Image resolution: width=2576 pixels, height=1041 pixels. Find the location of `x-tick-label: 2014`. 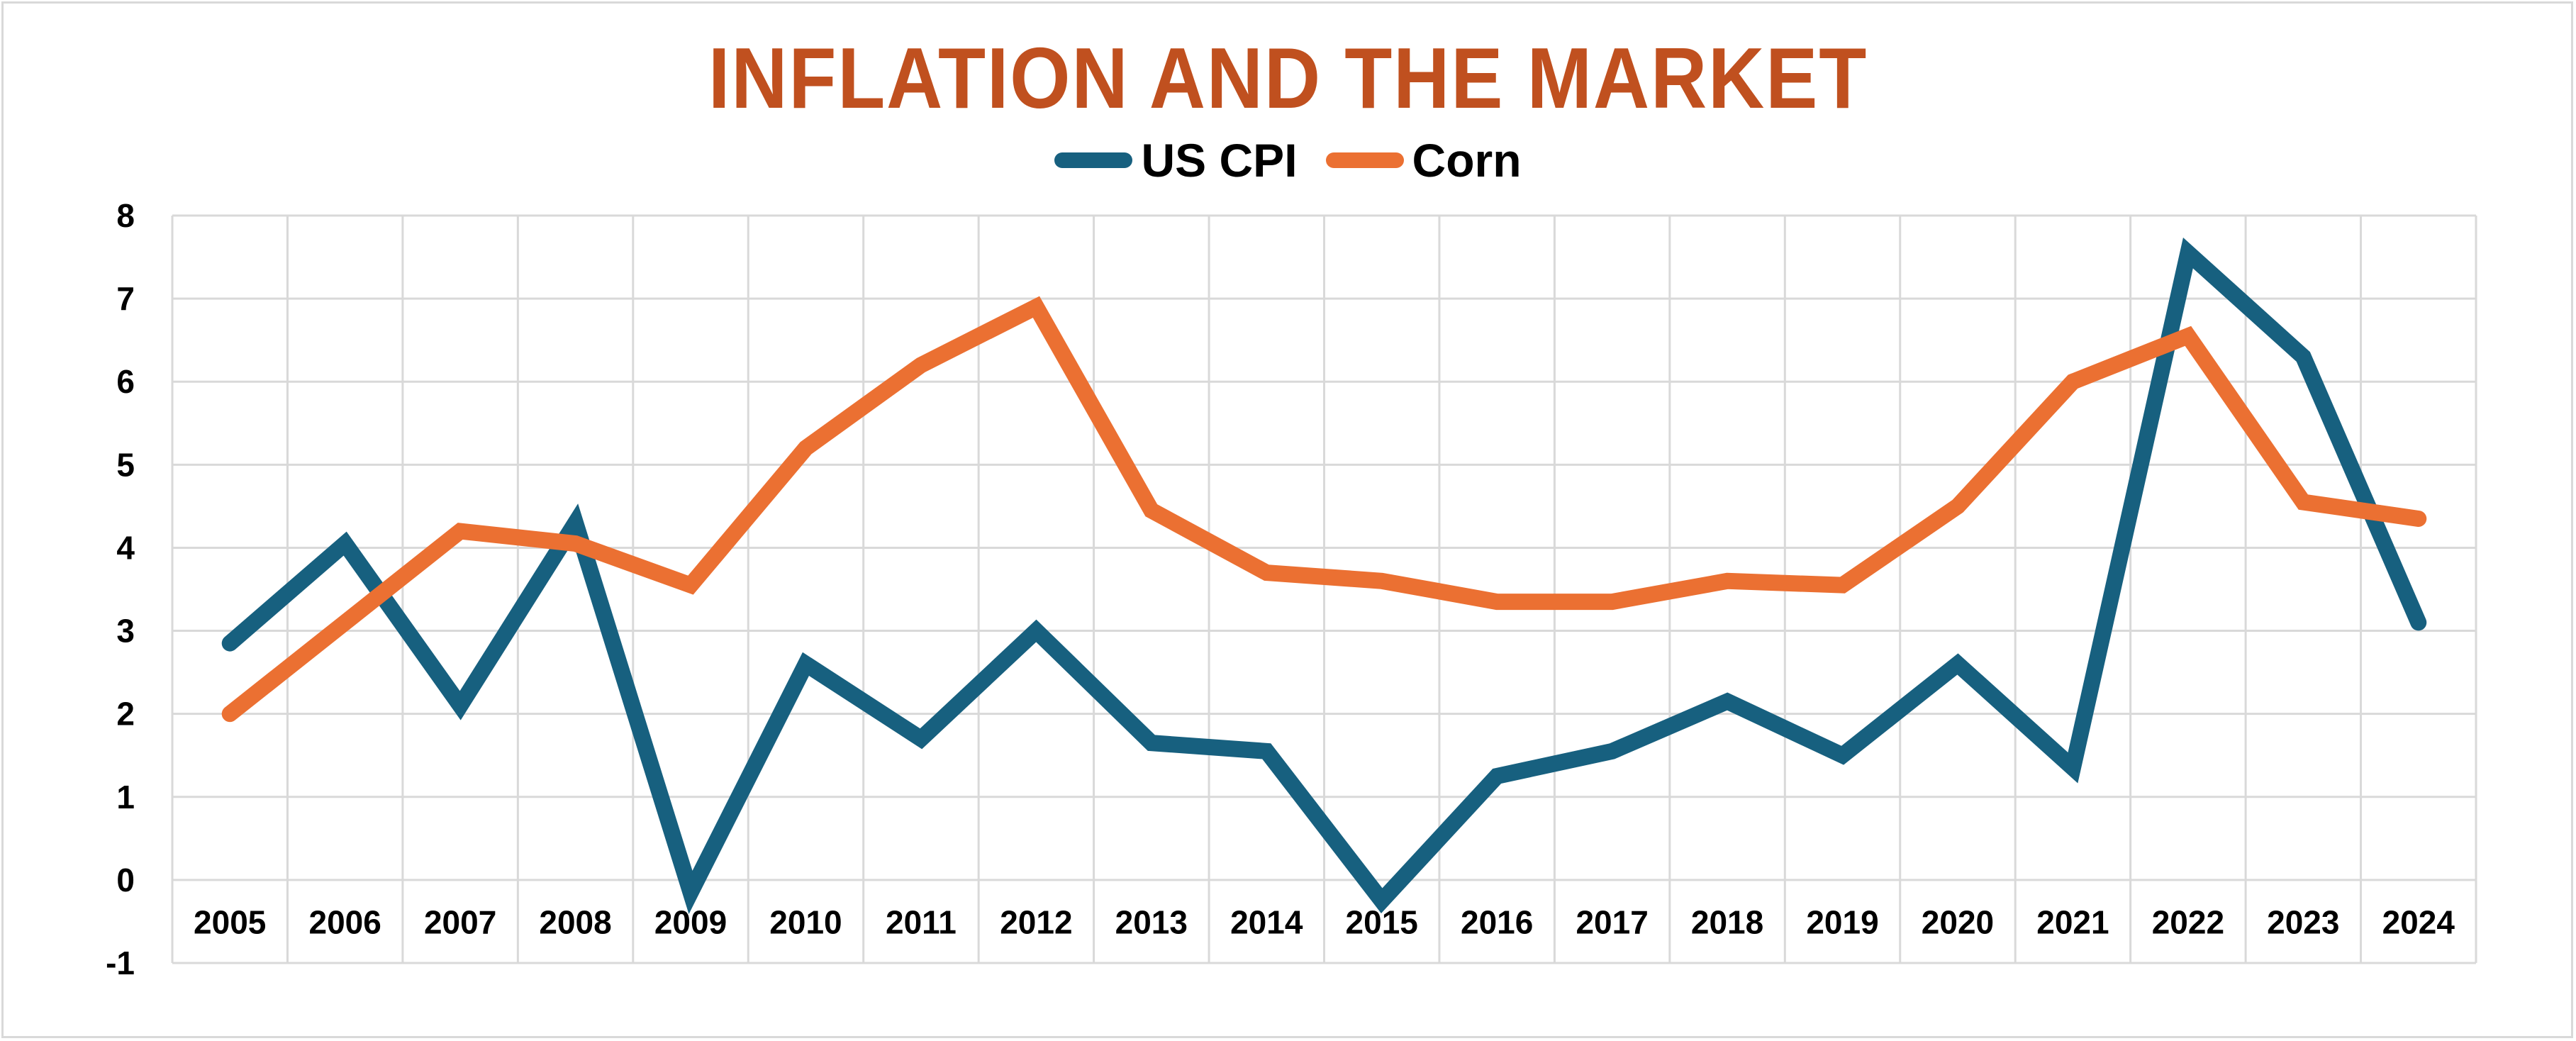

x-tick-label: 2014 is located at coordinates (1266, 921).